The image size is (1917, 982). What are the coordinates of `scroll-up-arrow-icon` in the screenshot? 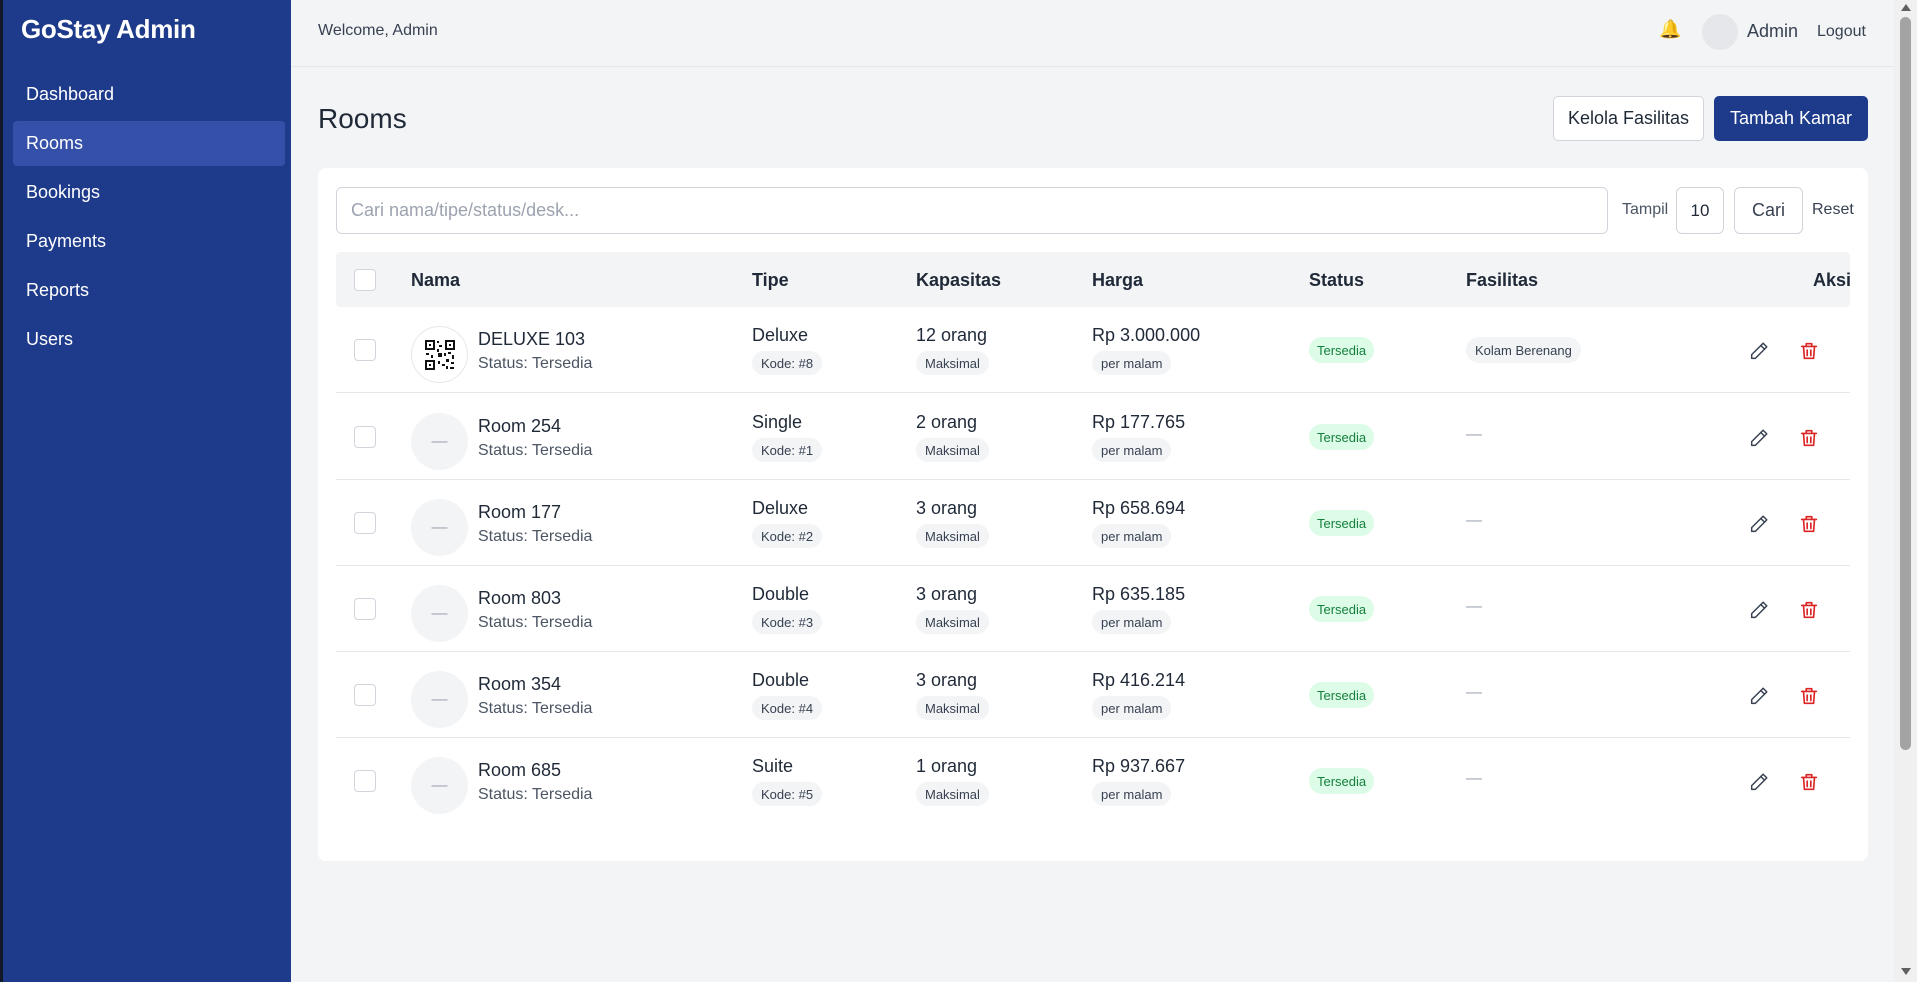 It's located at (1906, 7).